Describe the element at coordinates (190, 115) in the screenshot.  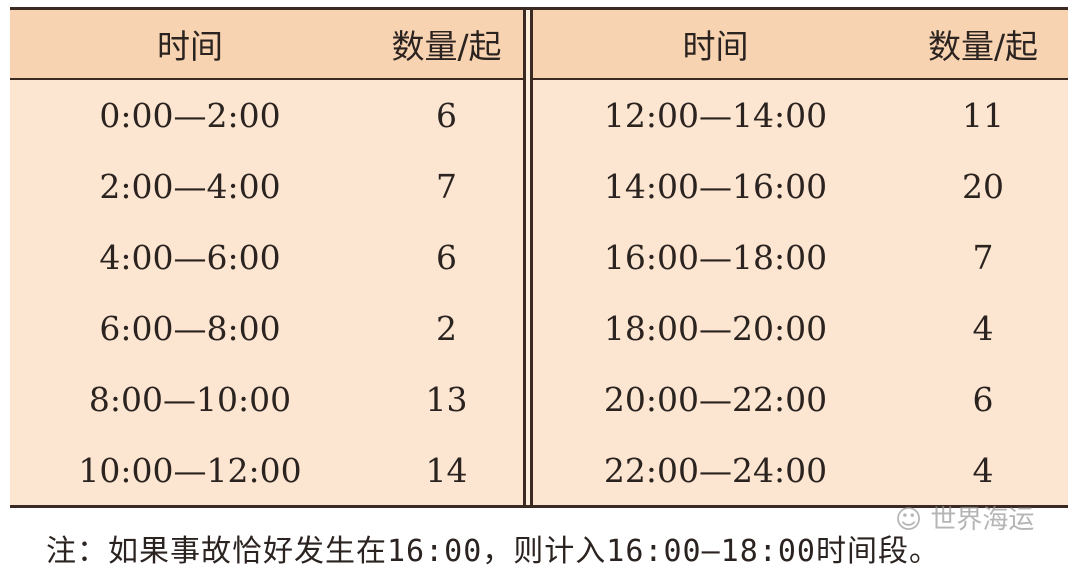
I see `time-cell: 0:00—2:00` at that location.